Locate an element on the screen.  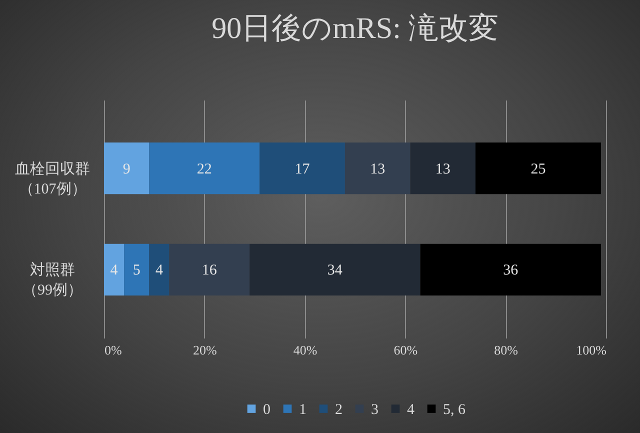
x-tick-label: 60% is located at coordinates (406, 350).